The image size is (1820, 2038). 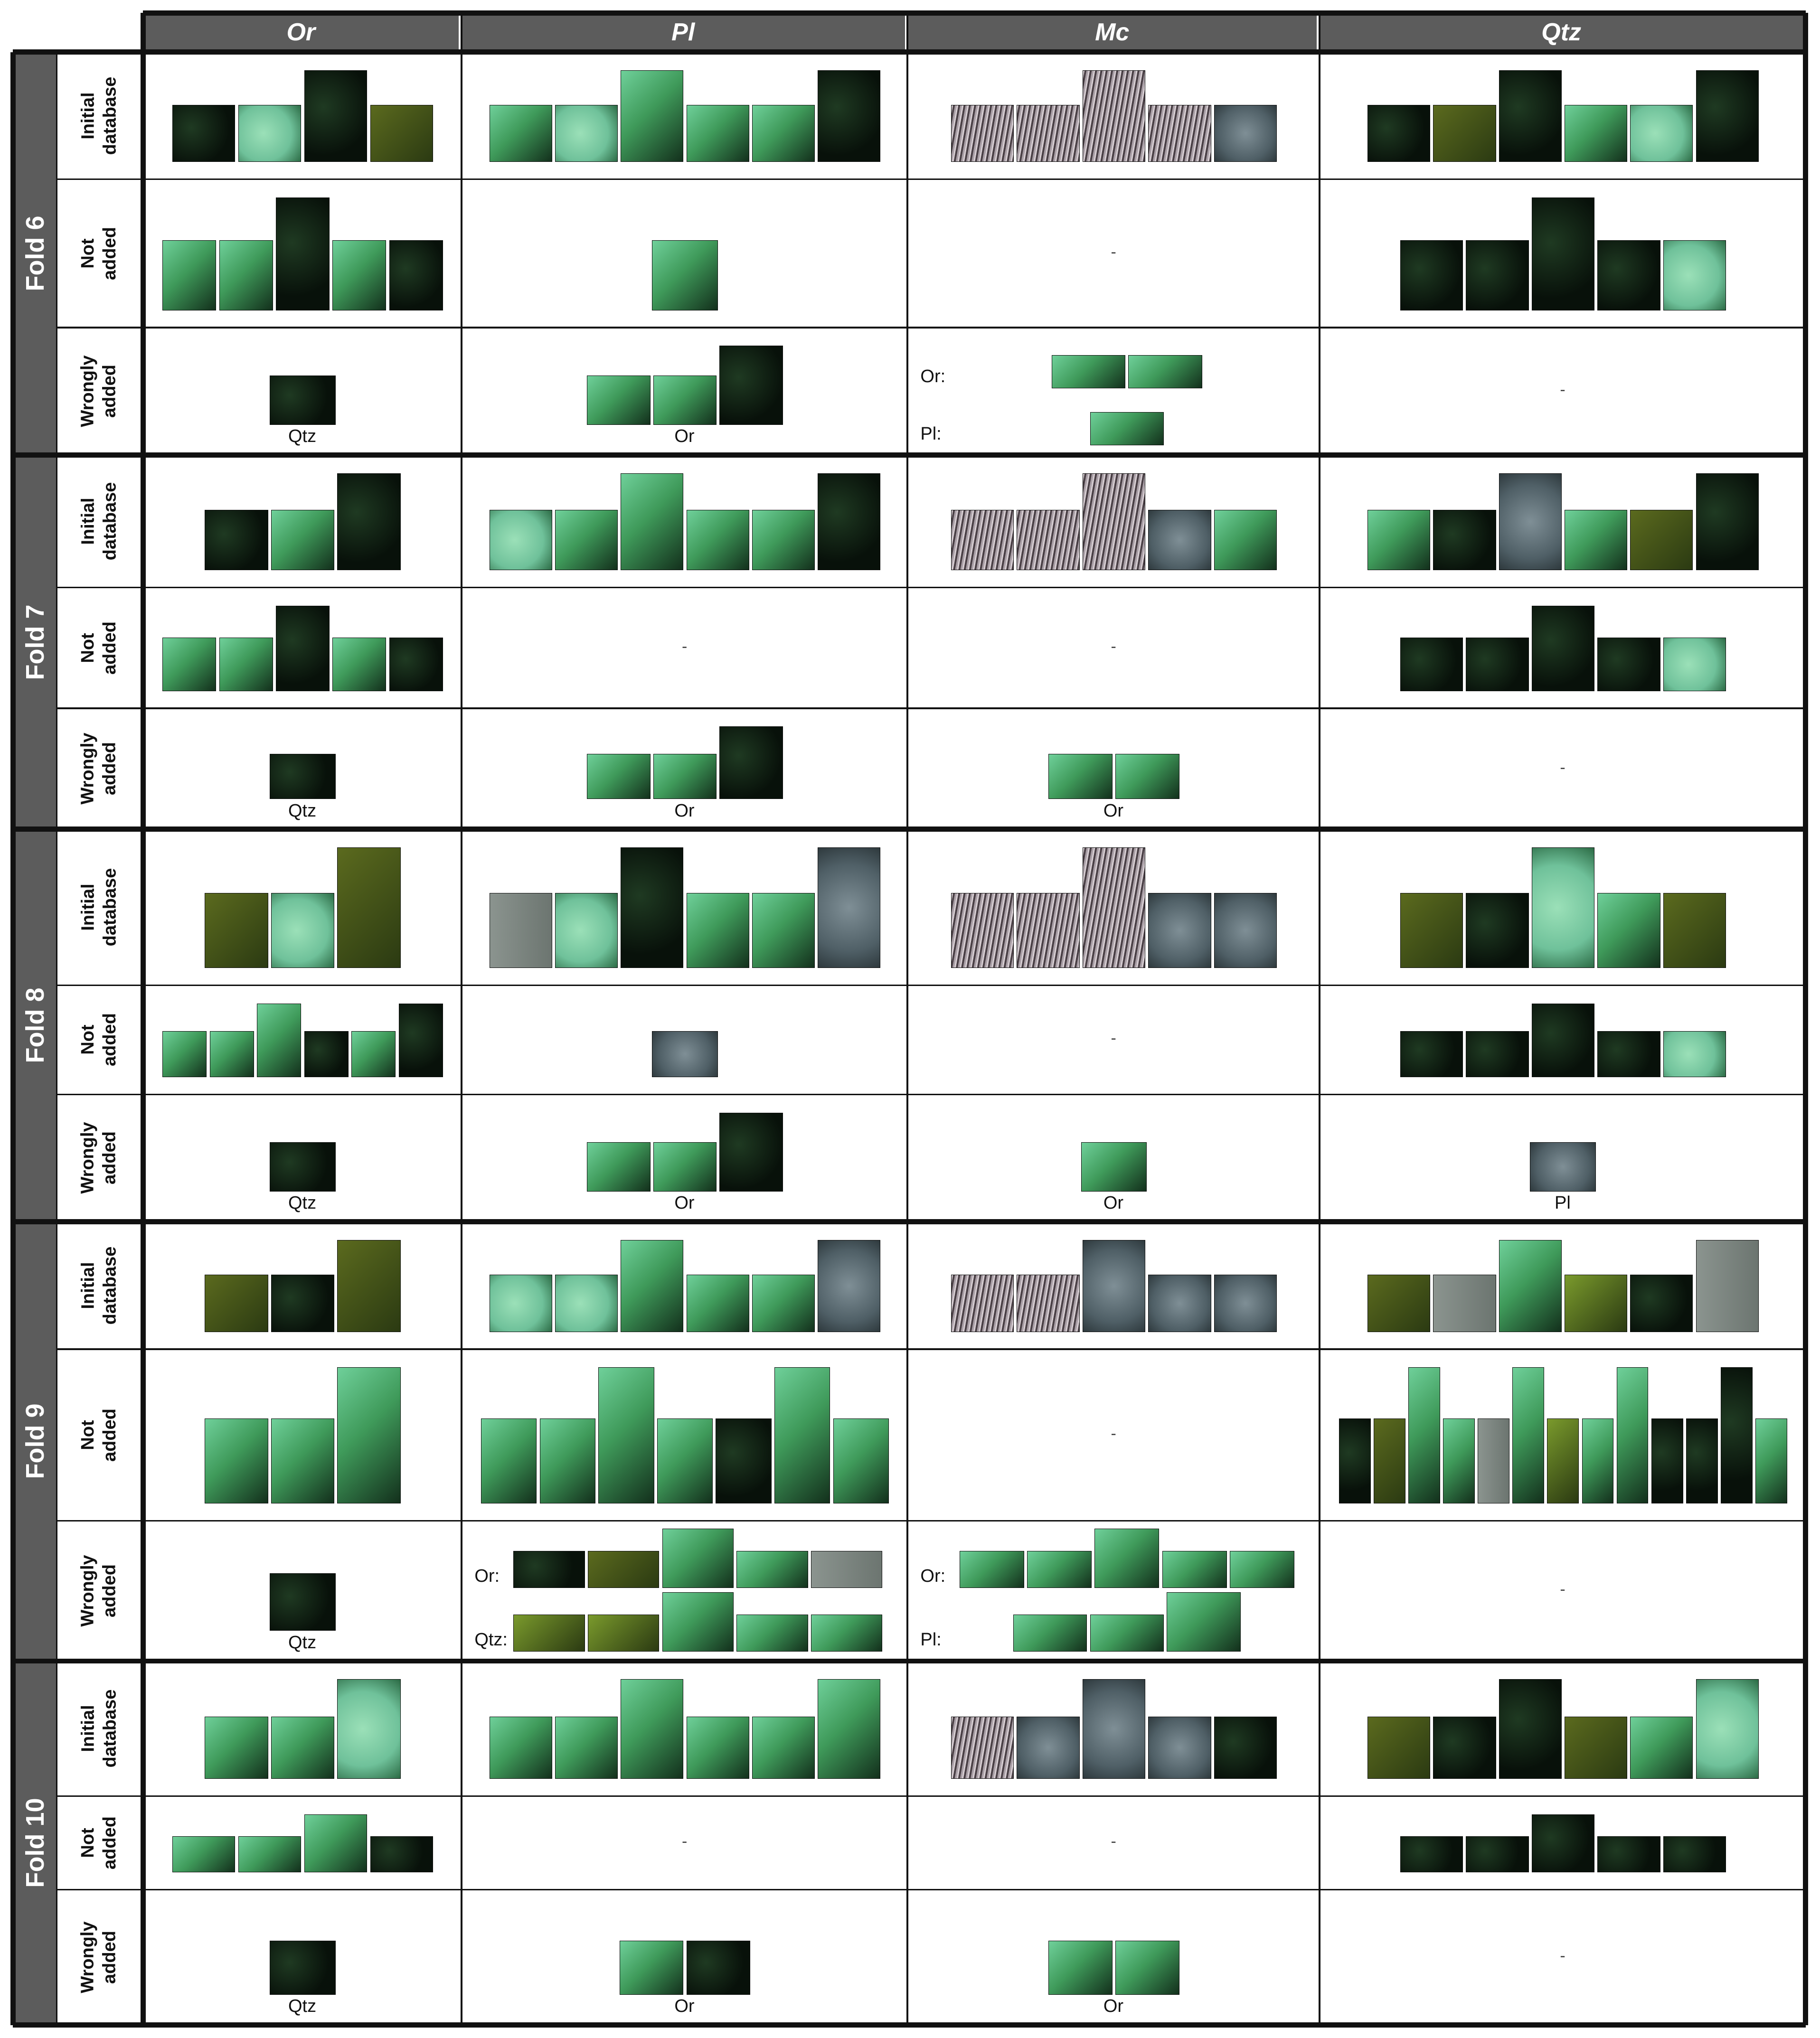 I want to click on cell-or-wrongly: Qtz, so click(x=302, y=768).